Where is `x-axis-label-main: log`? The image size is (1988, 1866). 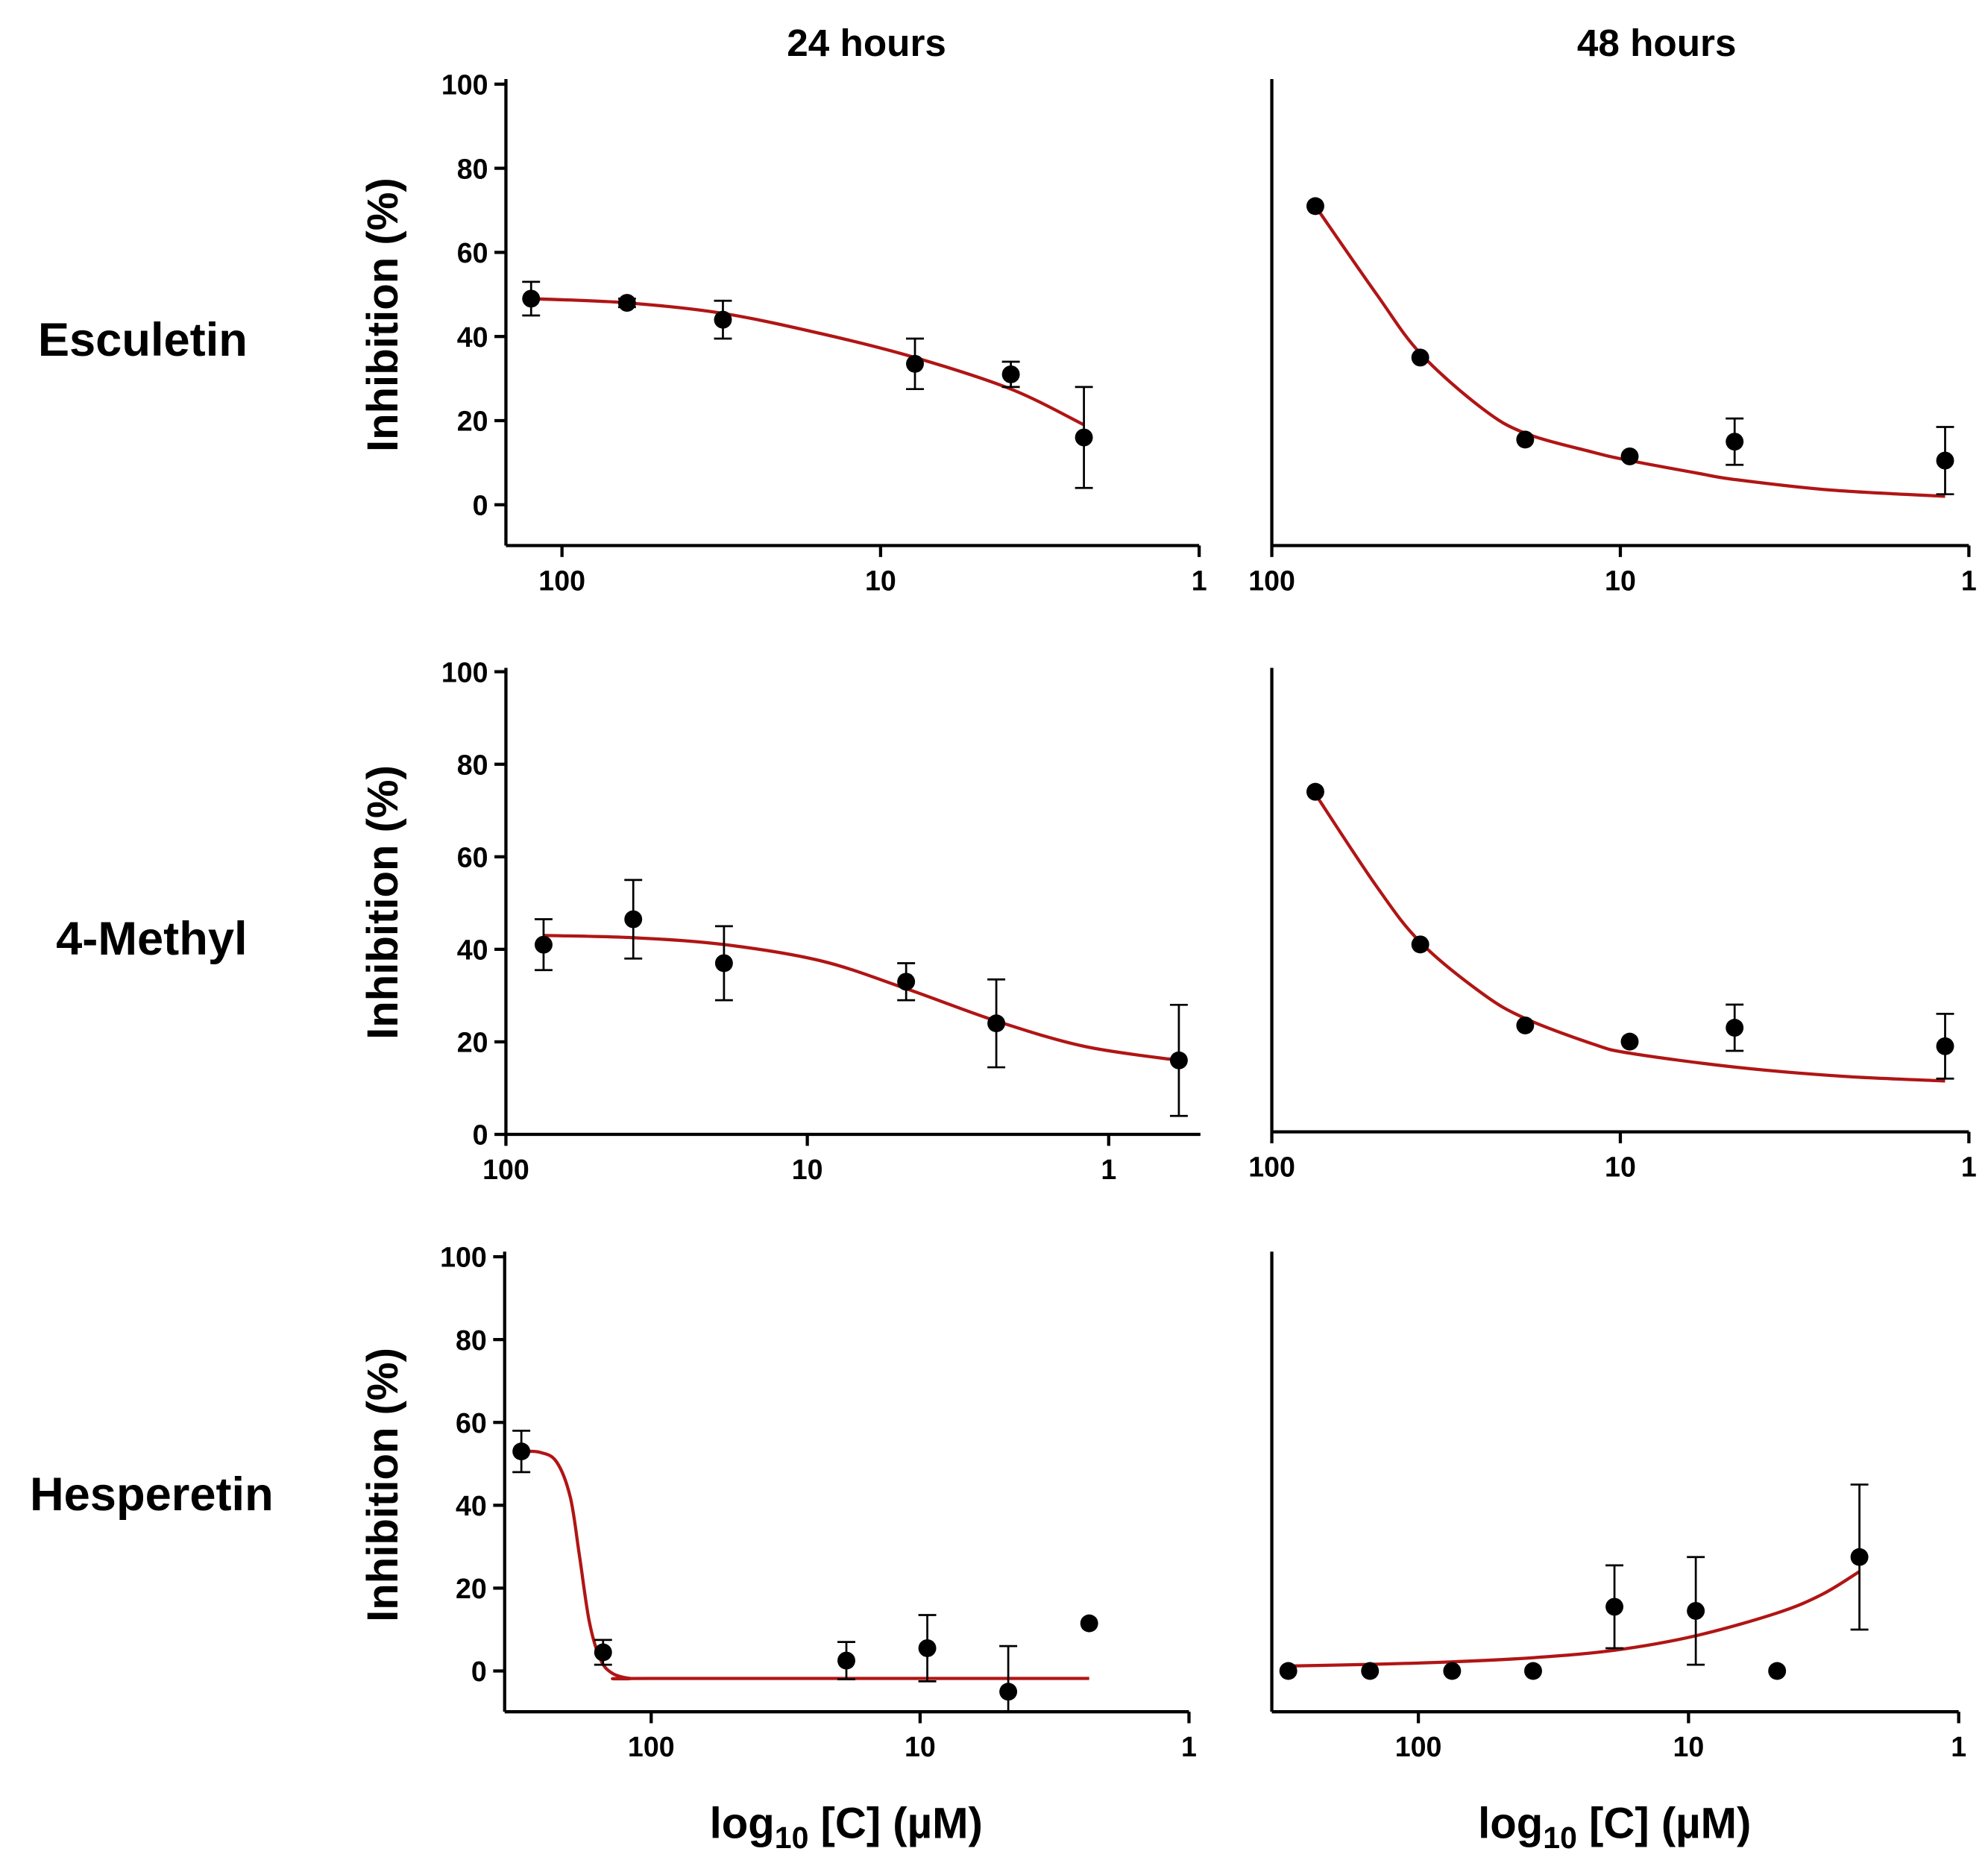
x-axis-label-main: log is located at coordinates (742, 1823).